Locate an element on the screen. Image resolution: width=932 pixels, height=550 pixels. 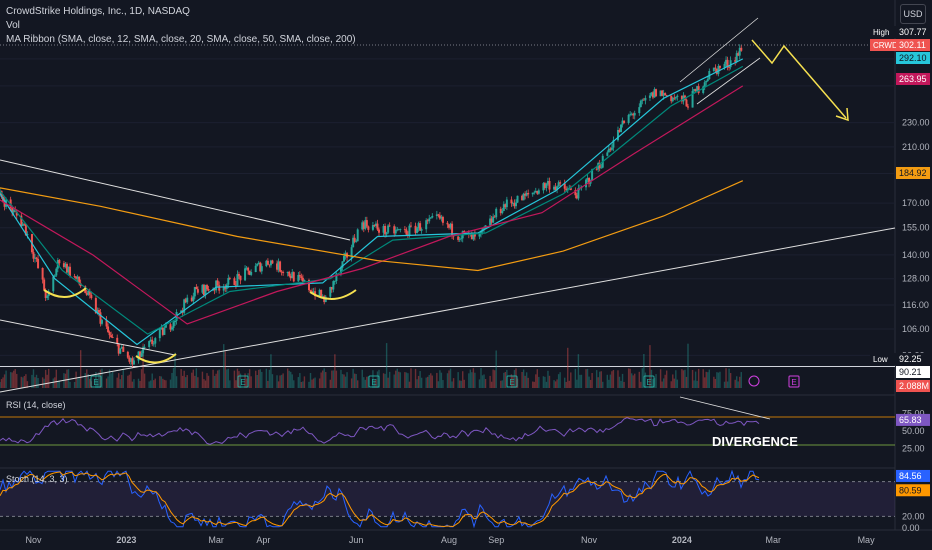
price-tick-label: 210.00 is located at coordinates (916, 147).